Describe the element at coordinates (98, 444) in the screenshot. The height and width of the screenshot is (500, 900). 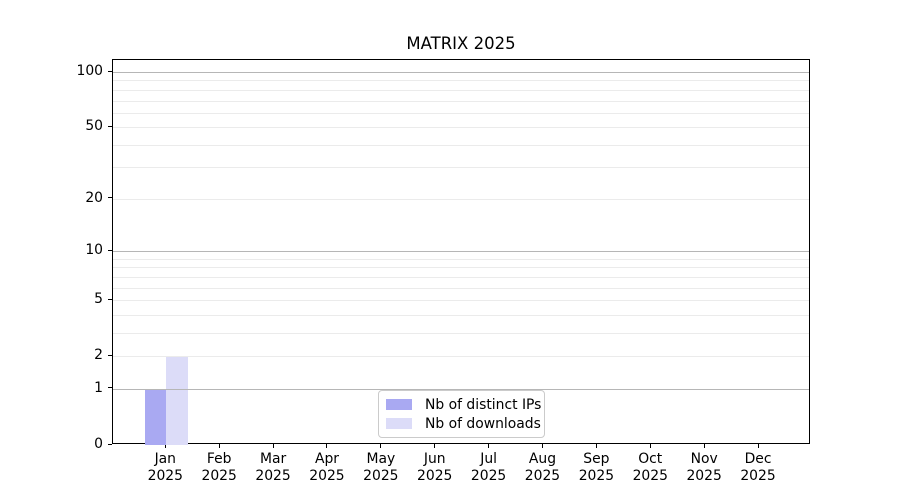
I see `y-tick-label: 0` at that location.